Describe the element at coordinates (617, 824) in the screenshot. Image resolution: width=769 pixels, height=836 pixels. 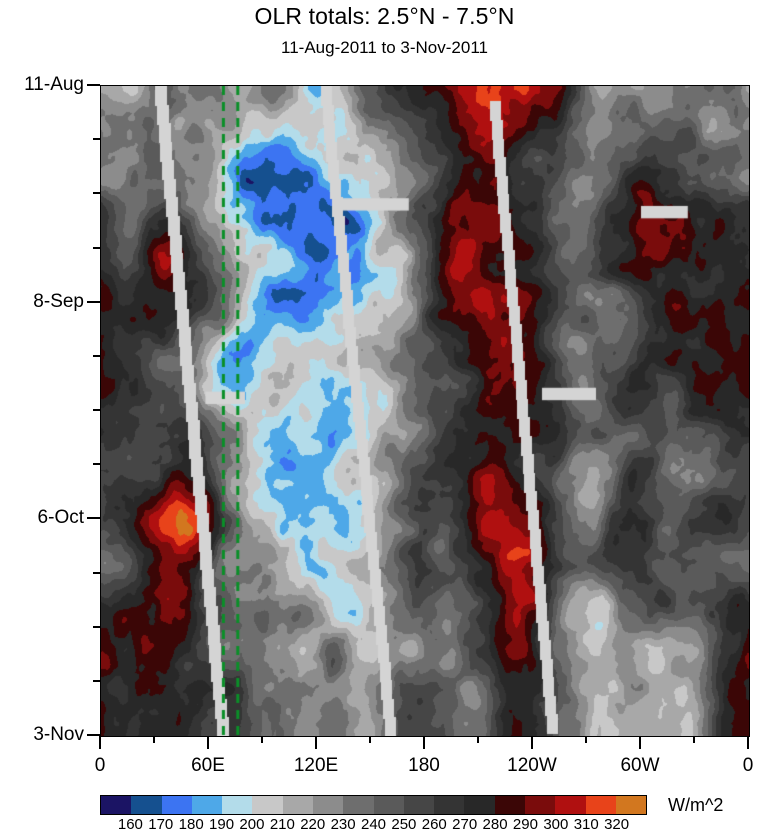
I see `colorbar-tick-label: 320` at that location.